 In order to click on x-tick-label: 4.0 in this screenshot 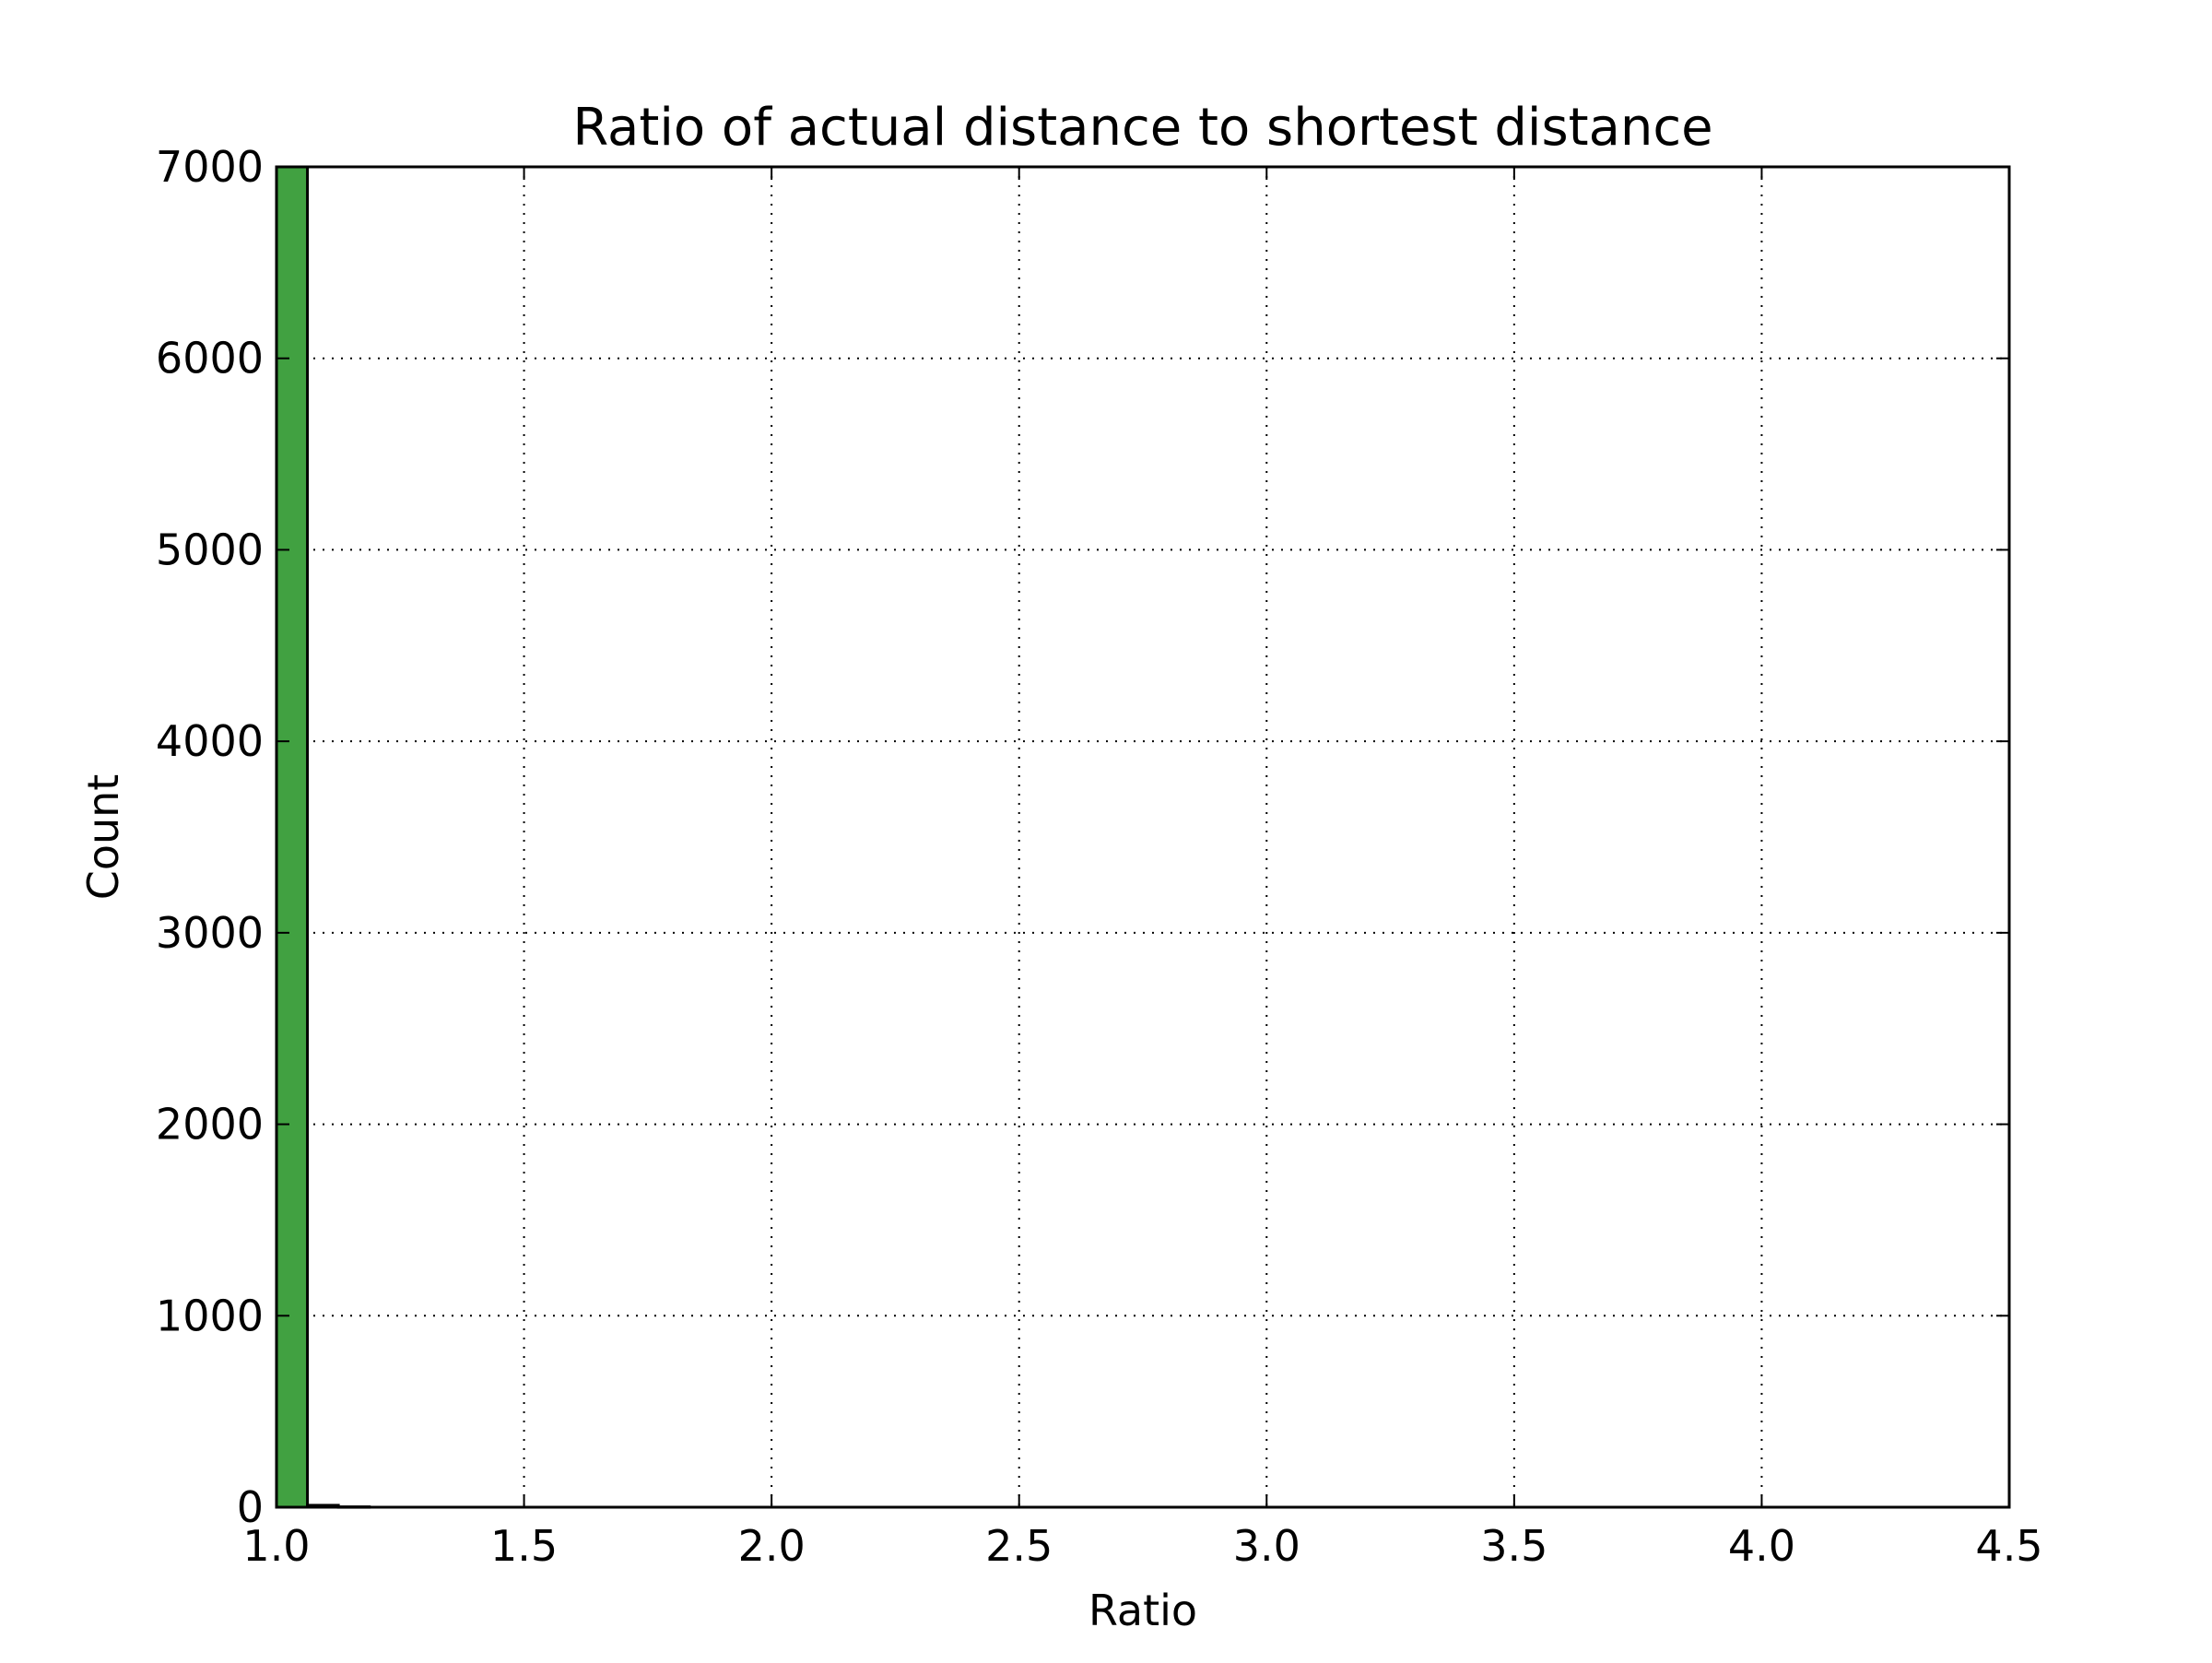, I will do `click(1761, 1546)`.